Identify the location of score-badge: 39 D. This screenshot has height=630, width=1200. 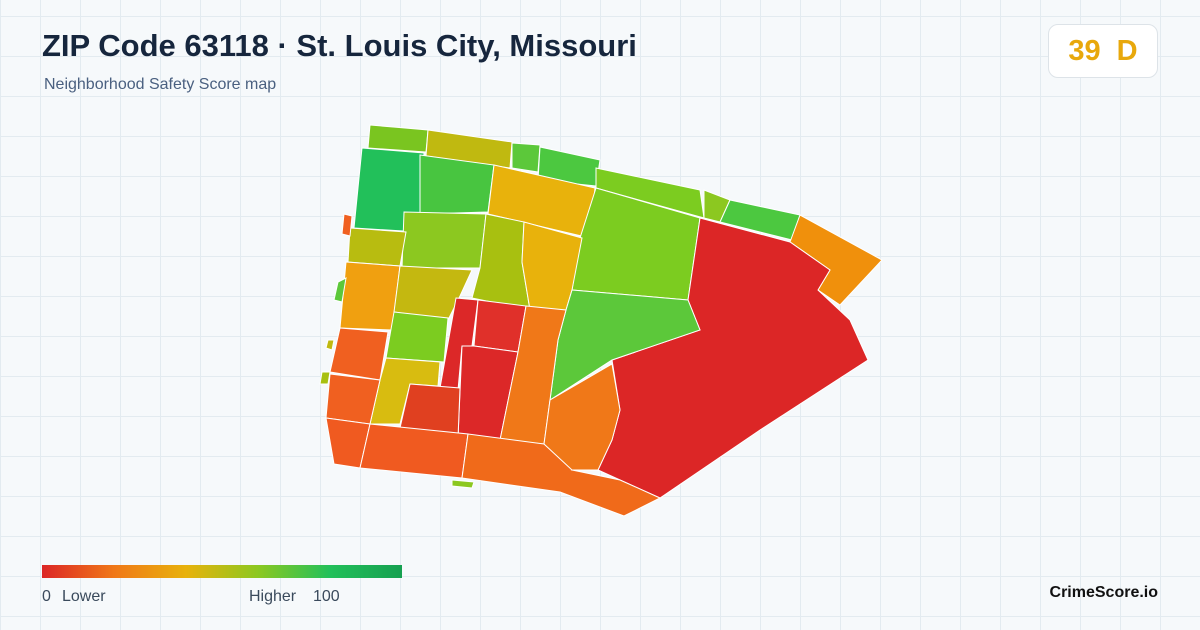
(1103, 51).